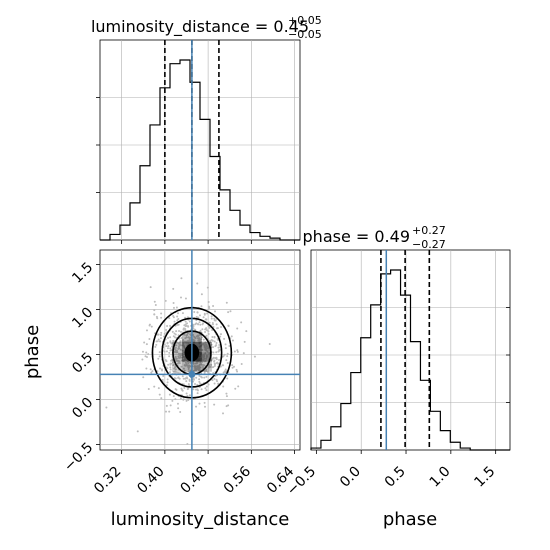 This screenshot has height=550, width=550. Describe the element at coordinates (484, 477) in the screenshot. I see `x-tick-label-phase: 1.5` at that location.